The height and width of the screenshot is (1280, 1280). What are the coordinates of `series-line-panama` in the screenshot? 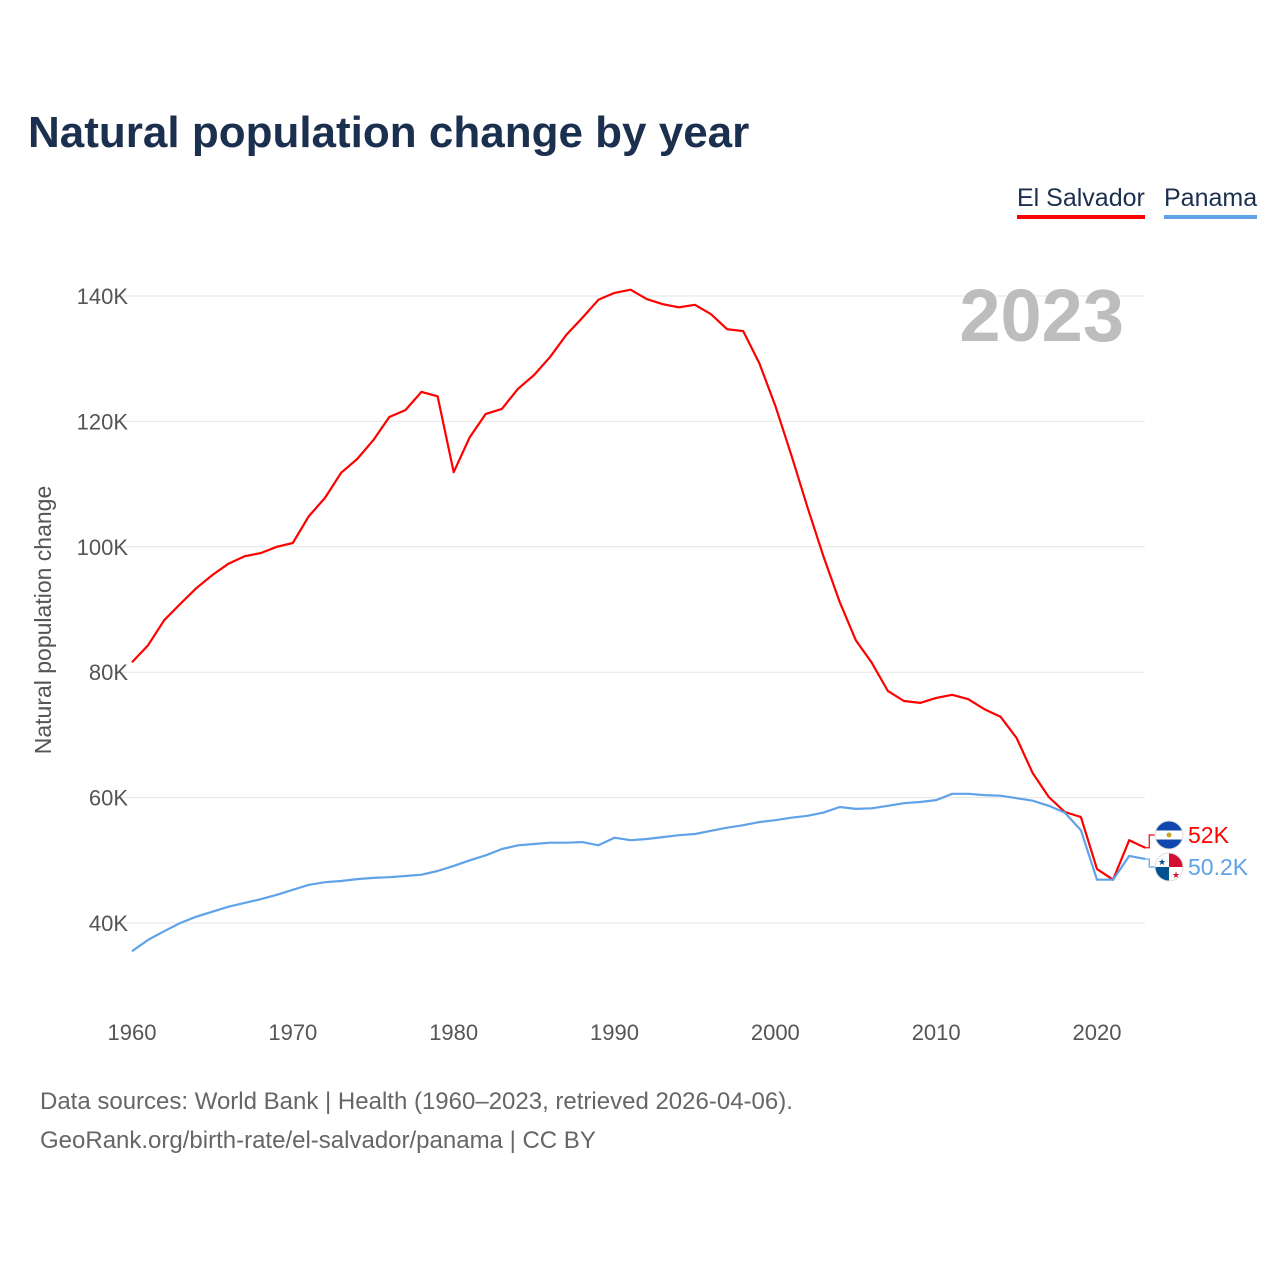 It's located at (638, 872).